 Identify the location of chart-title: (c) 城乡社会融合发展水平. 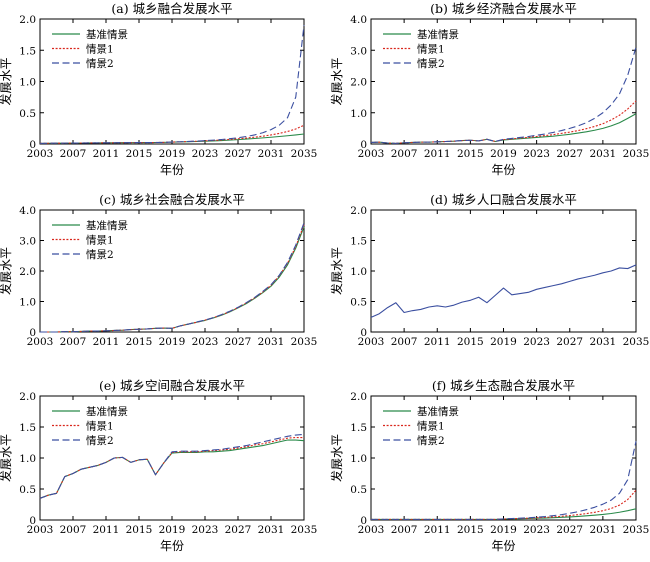
(172, 199).